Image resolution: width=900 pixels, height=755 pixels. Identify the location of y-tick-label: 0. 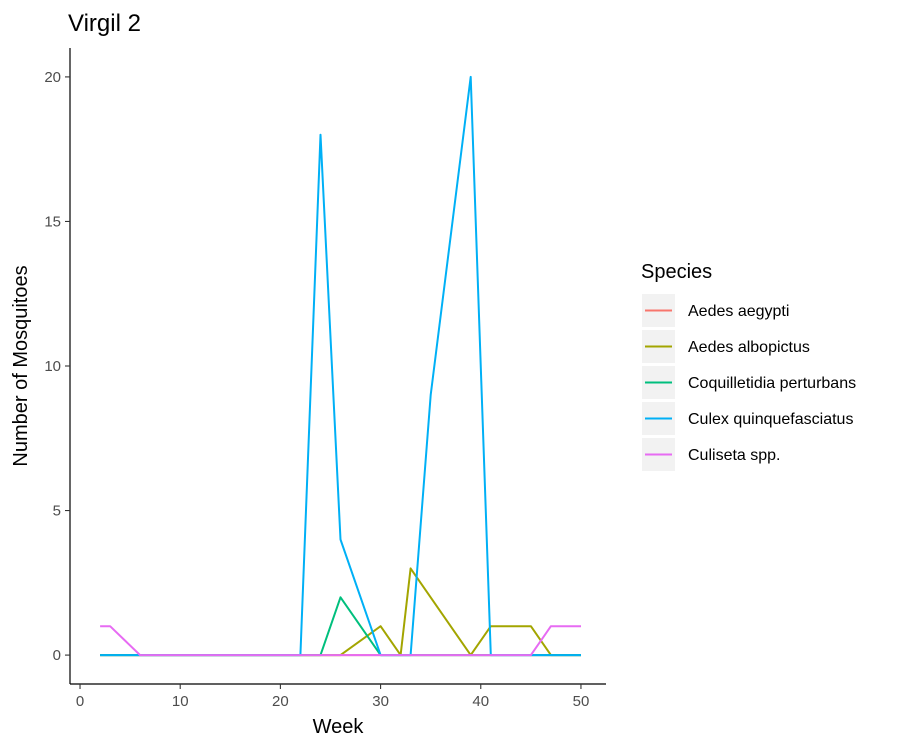
(57, 655).